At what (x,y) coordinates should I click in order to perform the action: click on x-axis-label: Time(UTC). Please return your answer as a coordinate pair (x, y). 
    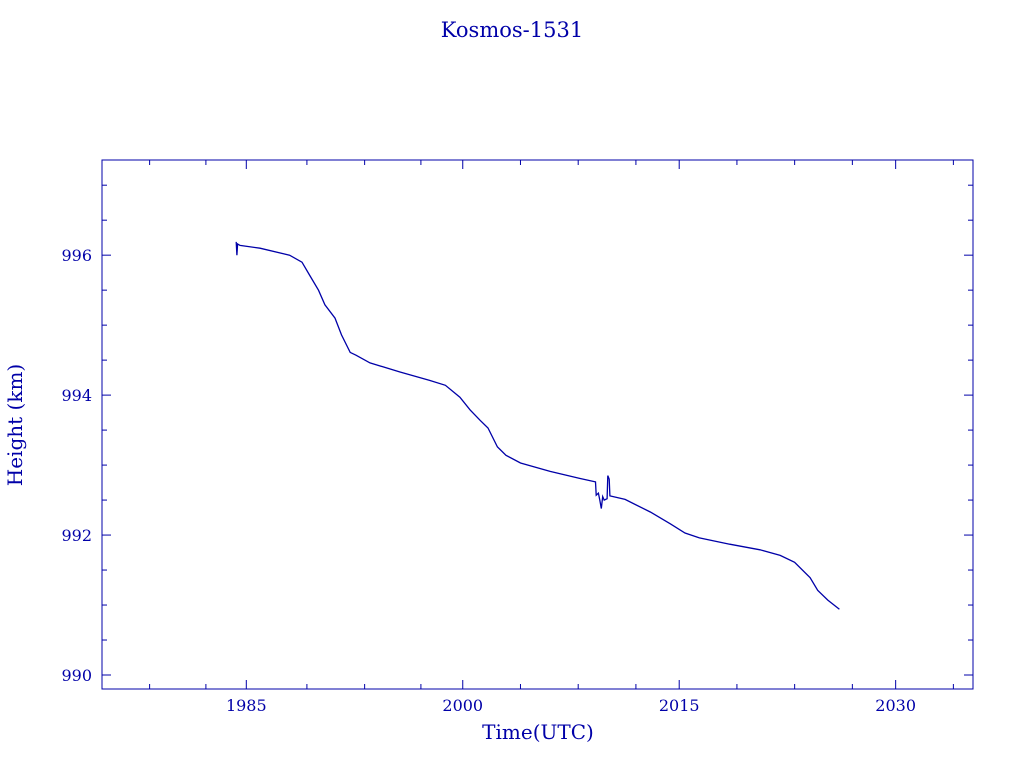
    Looking at the image, I should click on (538, 732).